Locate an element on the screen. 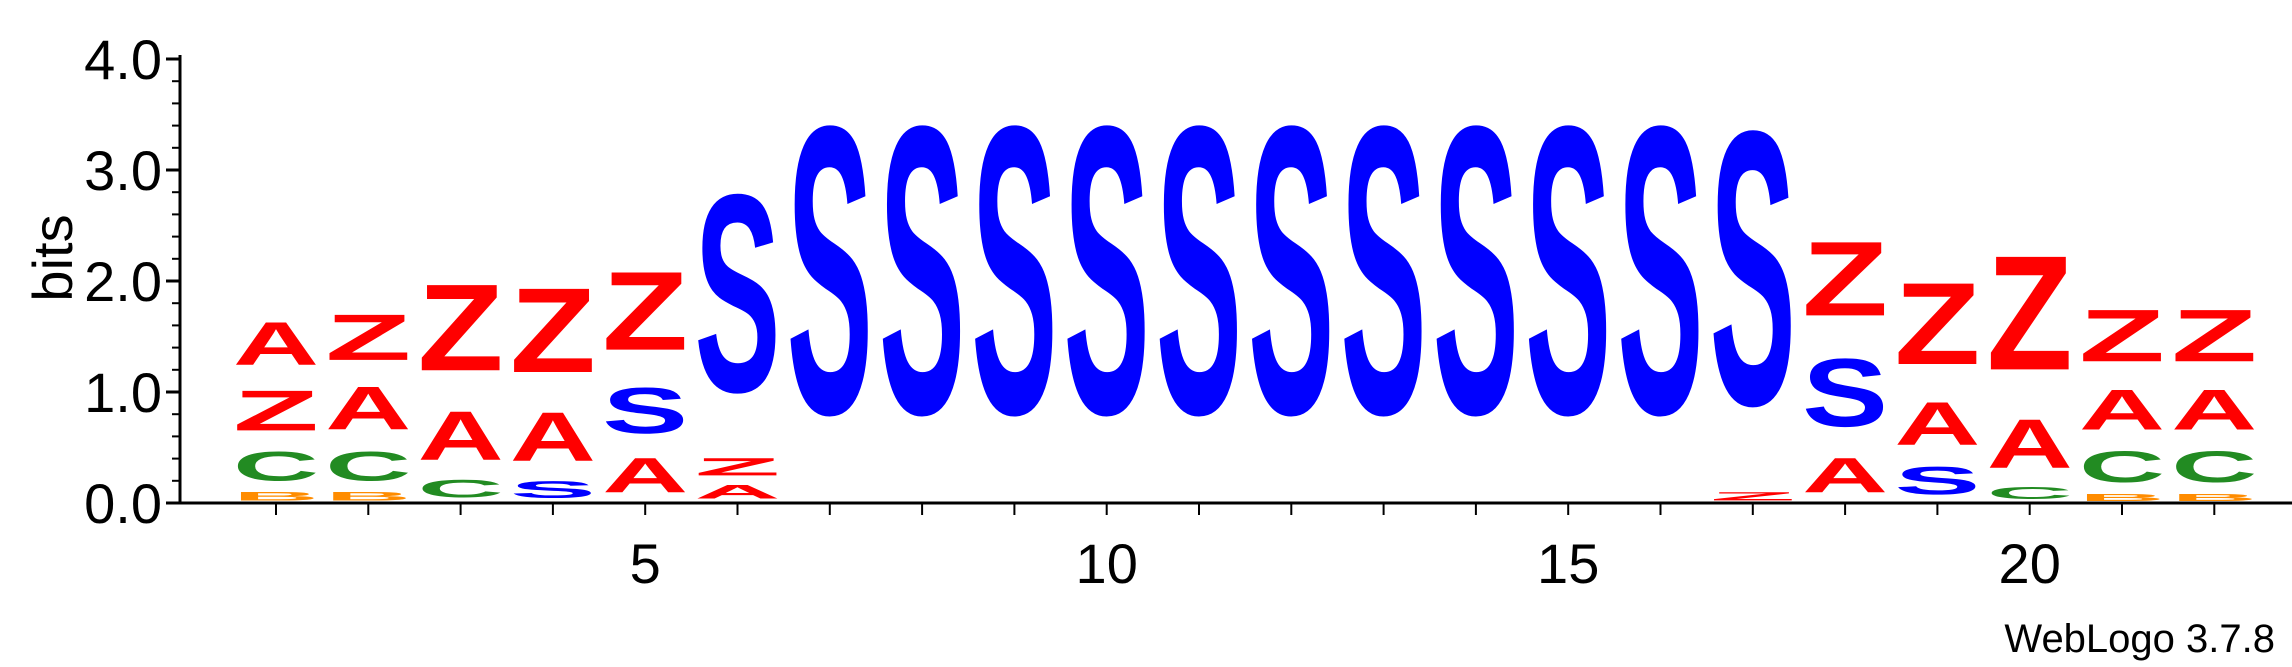  x-tick-label: 10 is located at coordinates (1107, 563).